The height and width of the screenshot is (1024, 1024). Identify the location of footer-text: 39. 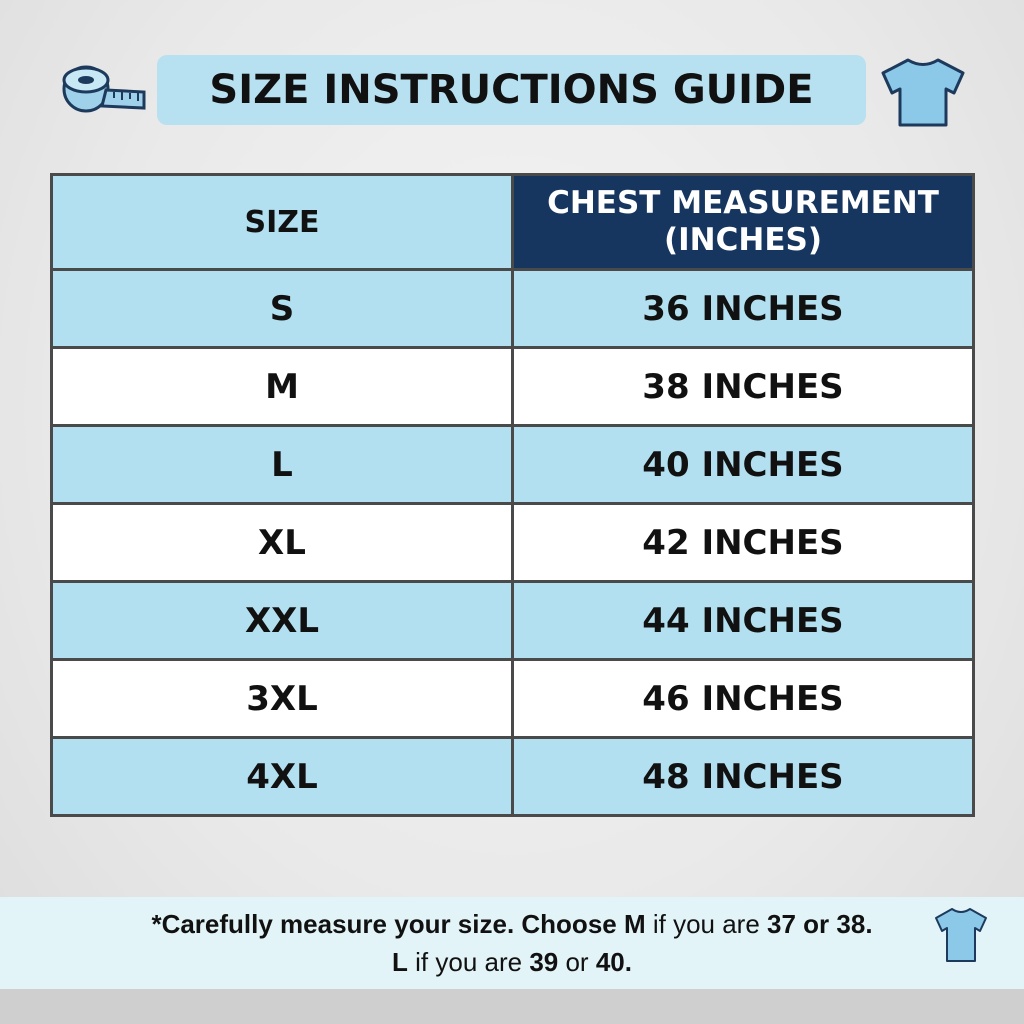
(544, 962).